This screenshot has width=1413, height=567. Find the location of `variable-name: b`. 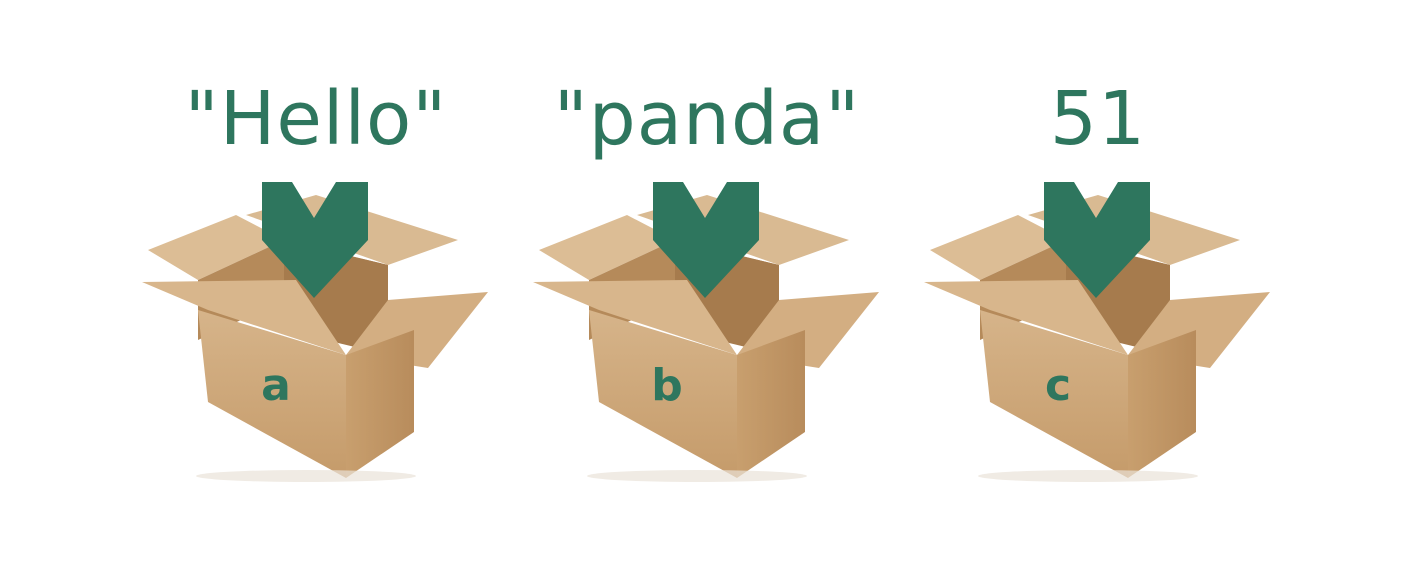

variable-name: b is located at coordinates (667, 385).